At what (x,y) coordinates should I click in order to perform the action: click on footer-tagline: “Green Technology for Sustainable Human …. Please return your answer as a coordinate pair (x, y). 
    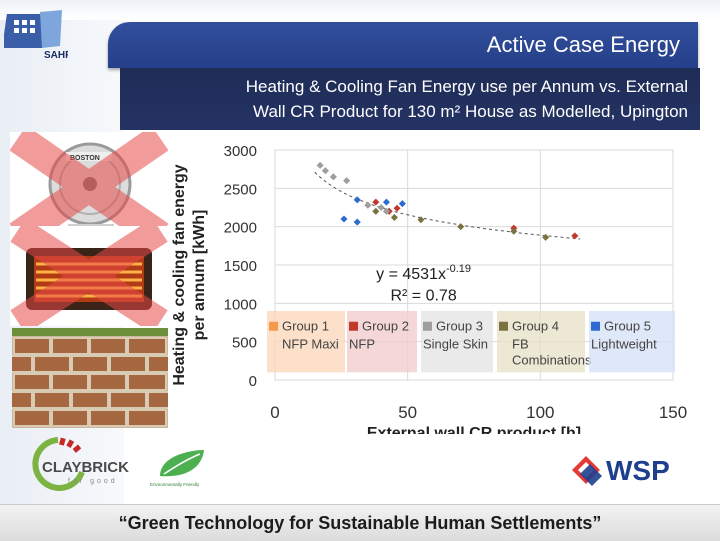
    Looking at the image, I should click on (360, 523).